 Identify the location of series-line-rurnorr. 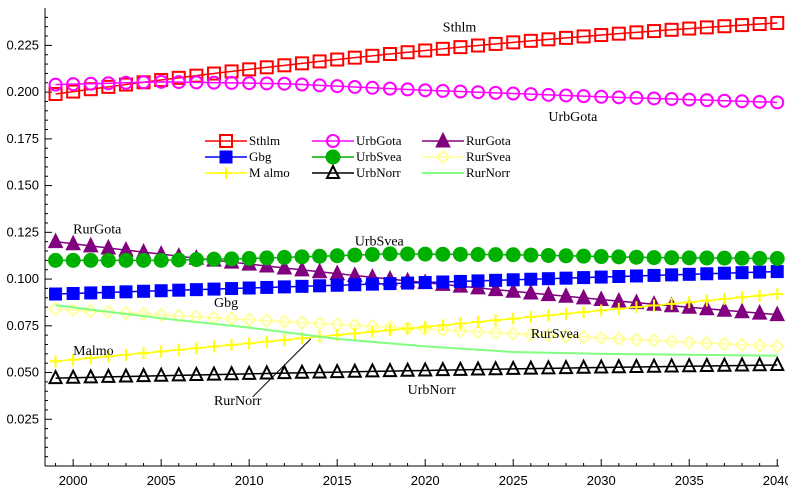
(416, 330).